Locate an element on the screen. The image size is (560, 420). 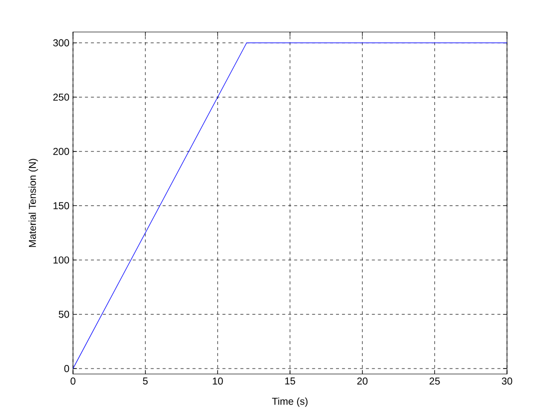
x-tick-label: 20 is located at coordinates (362, 381).